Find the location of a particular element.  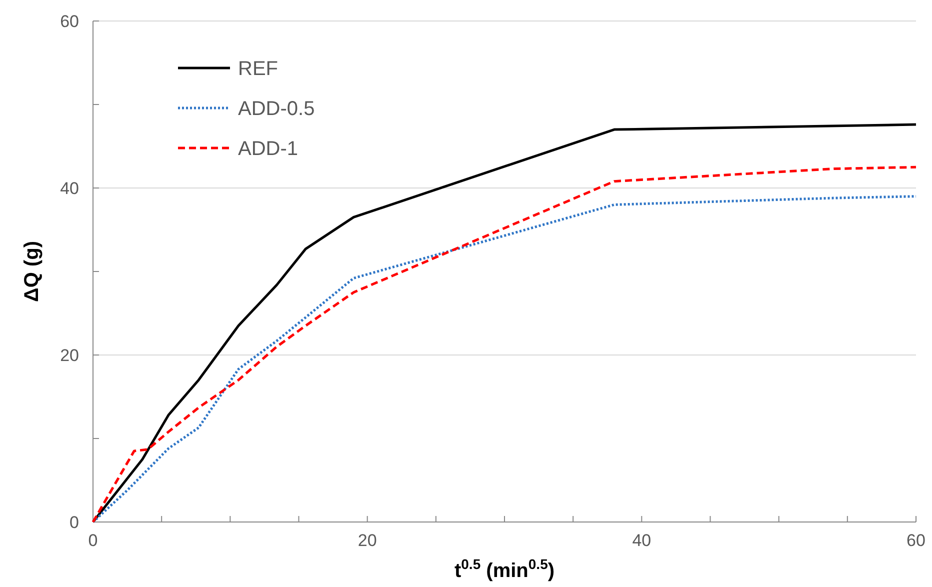

x-tick-label: 60 is located at coordinates (916, 540).